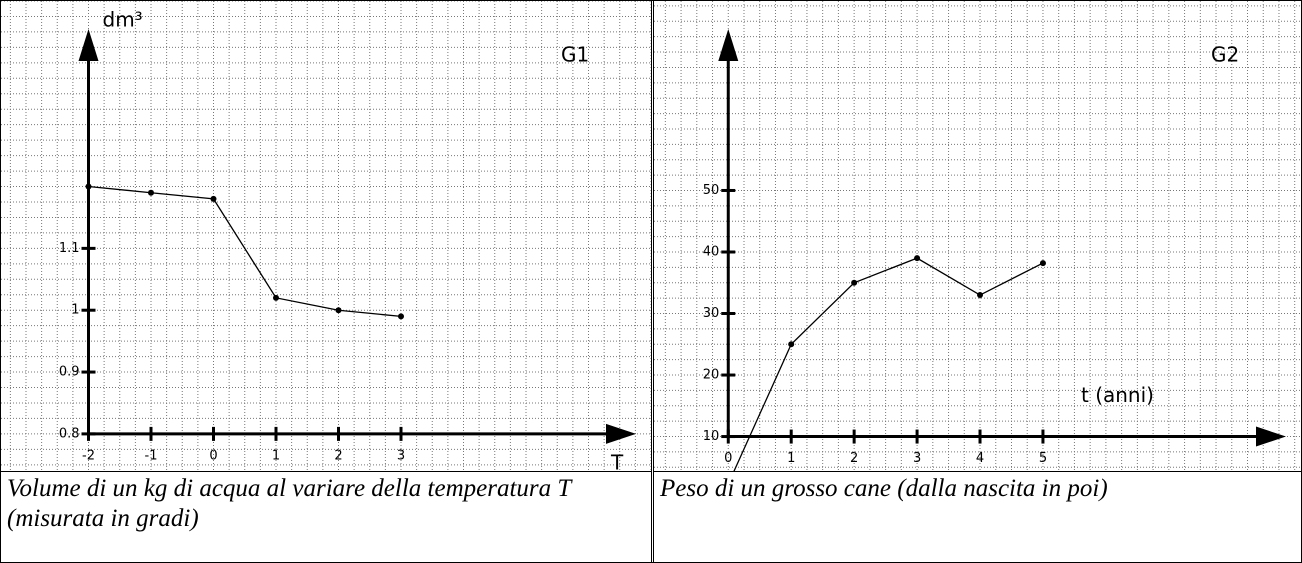  Describe the element at coordinates (980, 458) in the screenshot. I see `x-tick-label: 4` at that location.